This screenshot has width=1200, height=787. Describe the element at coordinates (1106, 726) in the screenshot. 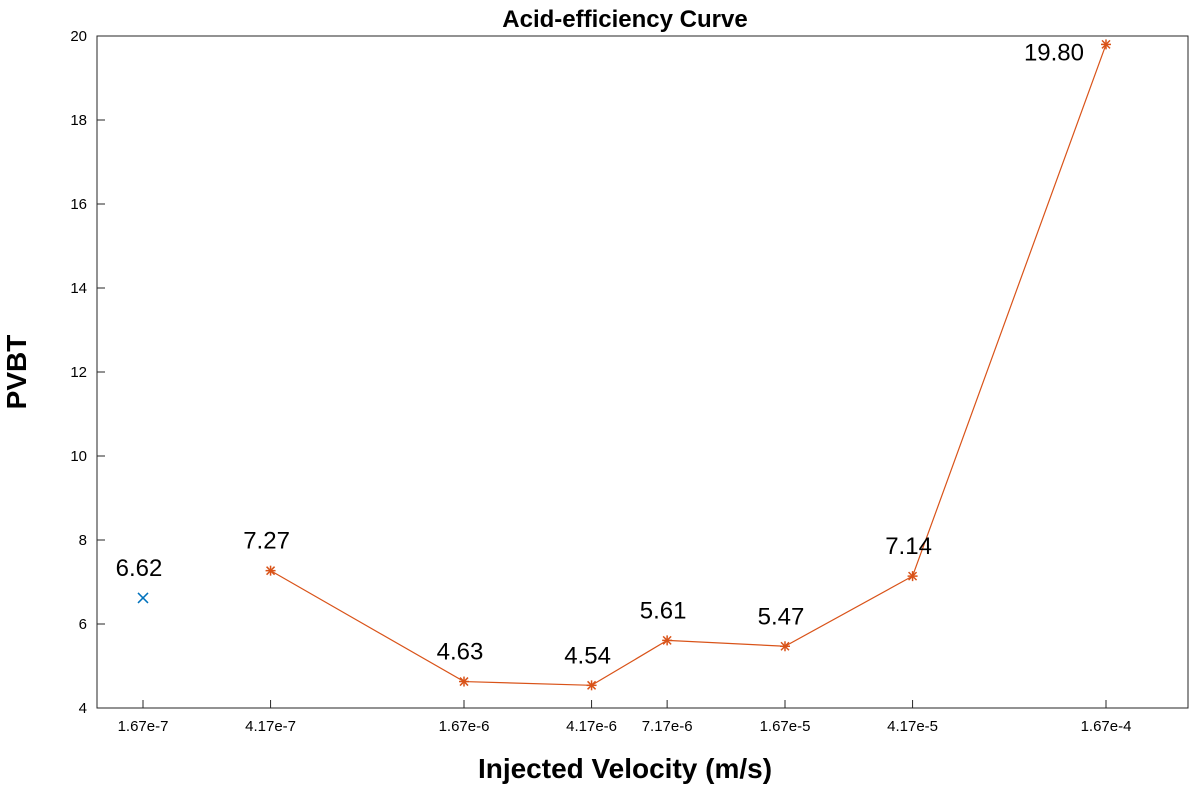

I see `x-tick-label: 1.67e-4` at that location.